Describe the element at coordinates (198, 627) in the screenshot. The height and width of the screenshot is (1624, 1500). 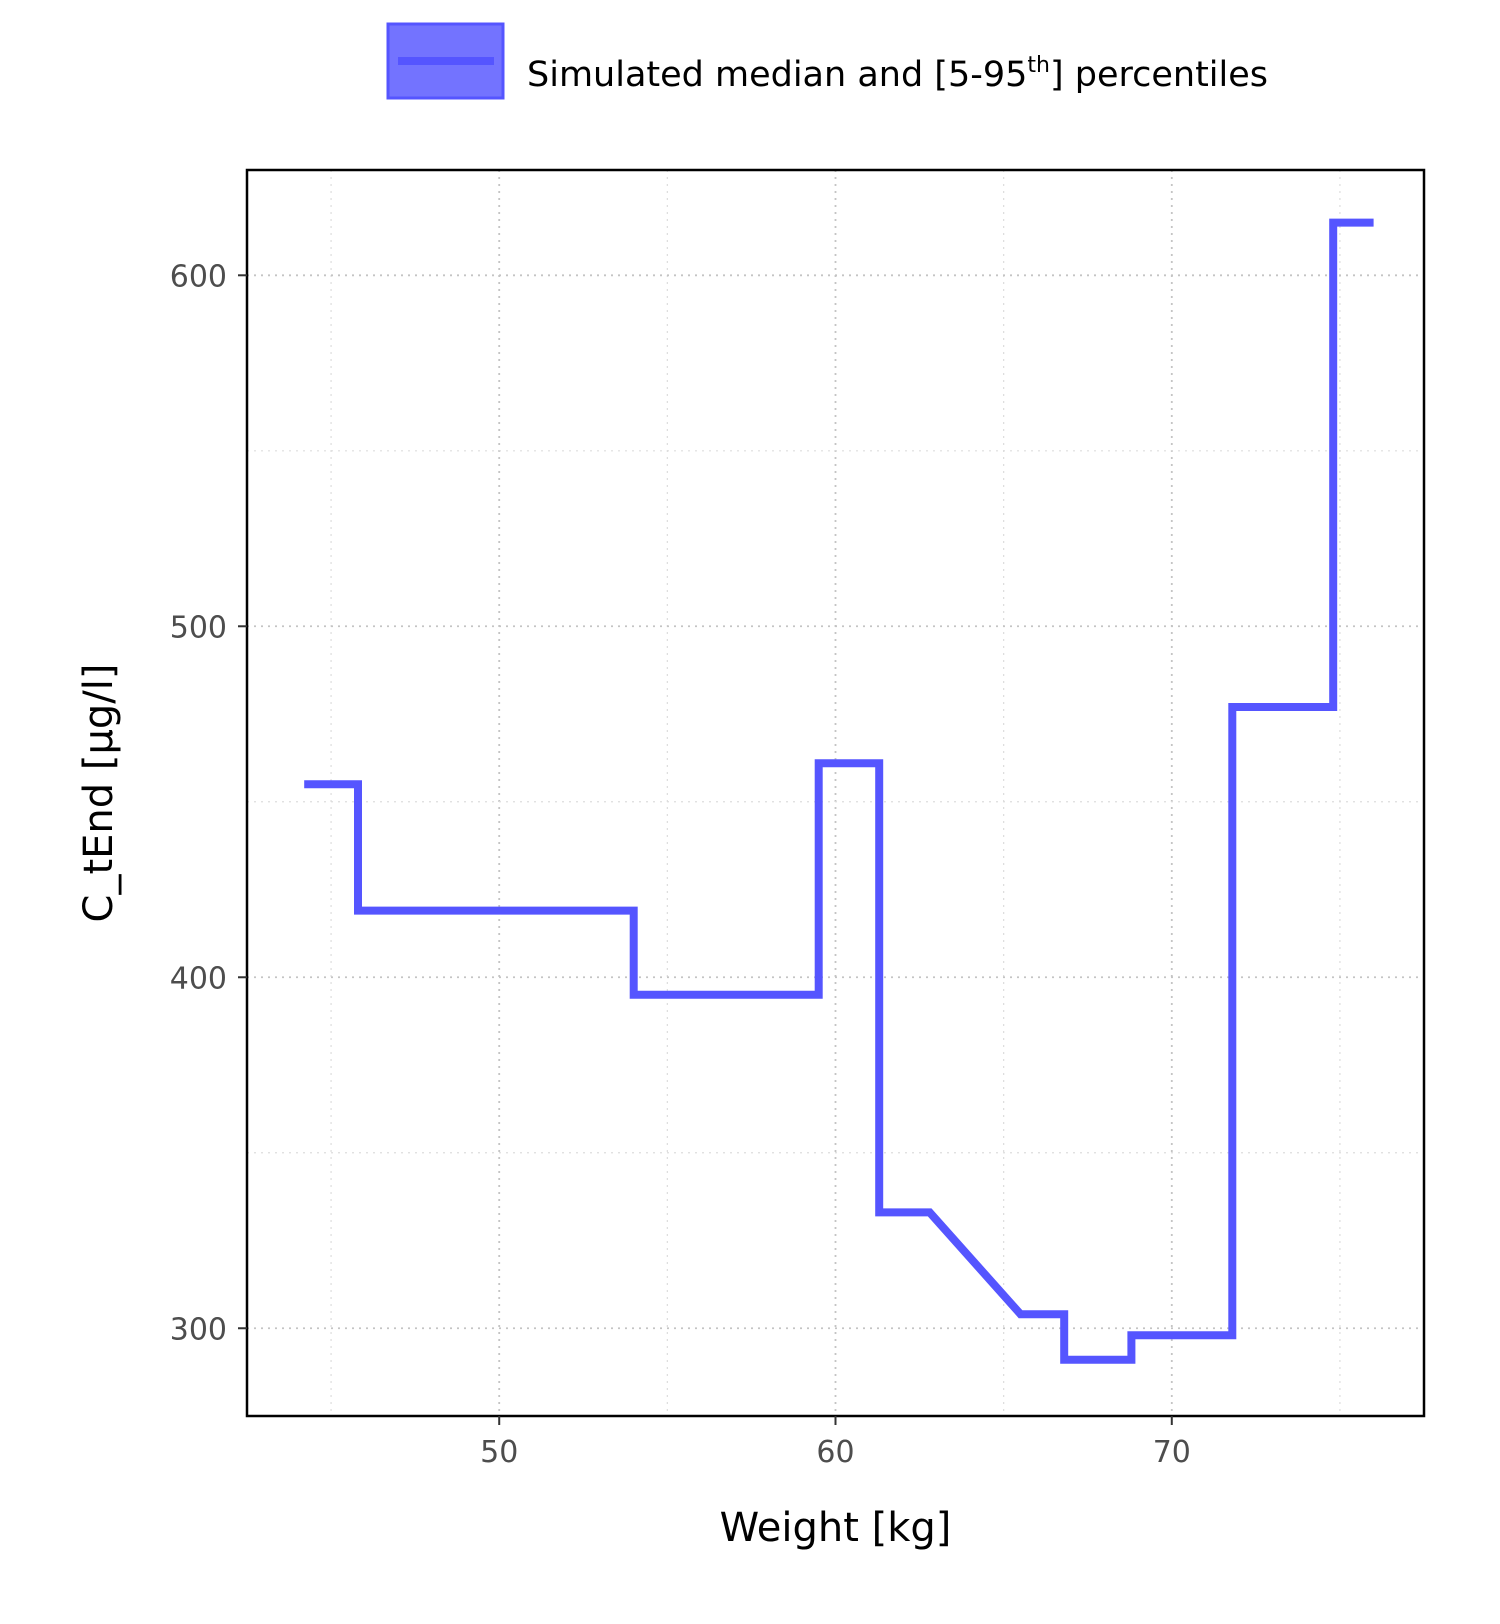
I see `y-tick-label: 500` at that location.